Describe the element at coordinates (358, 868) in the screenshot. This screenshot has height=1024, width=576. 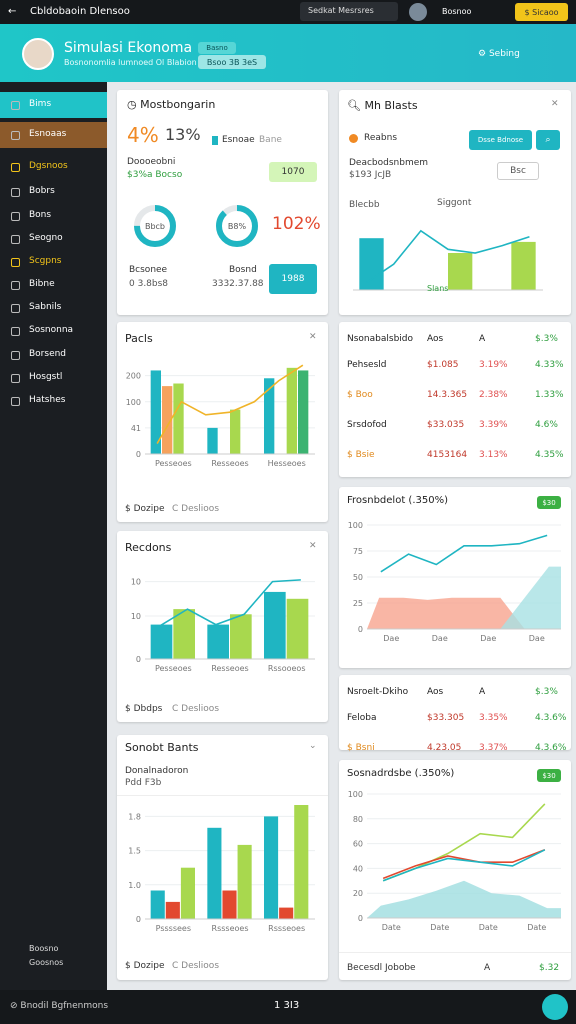
I see `y-tick-label: 40` at that location.